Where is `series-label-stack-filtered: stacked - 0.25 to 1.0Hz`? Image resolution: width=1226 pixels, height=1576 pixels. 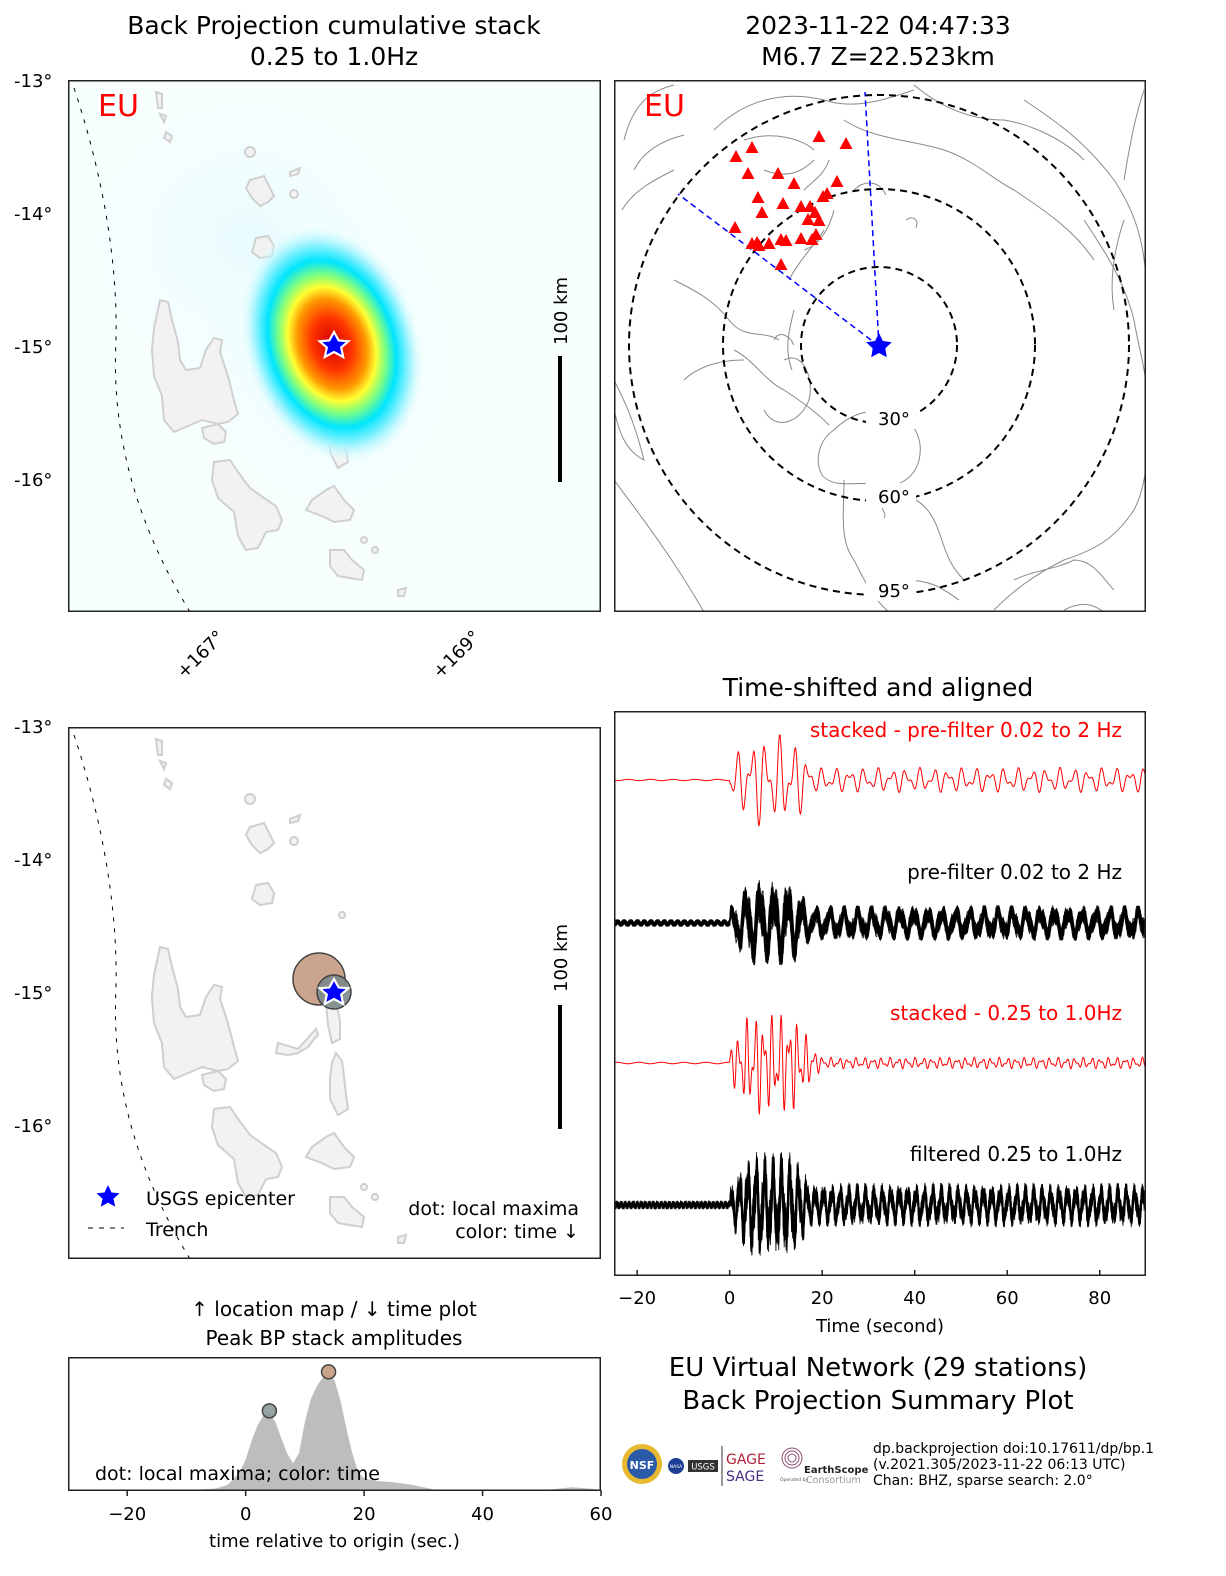 series-label-stack-filtered: stacked - 0.25 to 1.0Hz is located at coordinates (1006, 1013).